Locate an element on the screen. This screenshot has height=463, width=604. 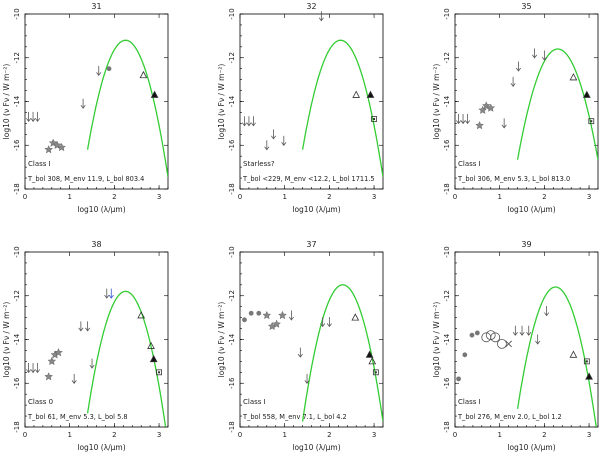
class-label: Class 0 is located at coordinates (40, 402).